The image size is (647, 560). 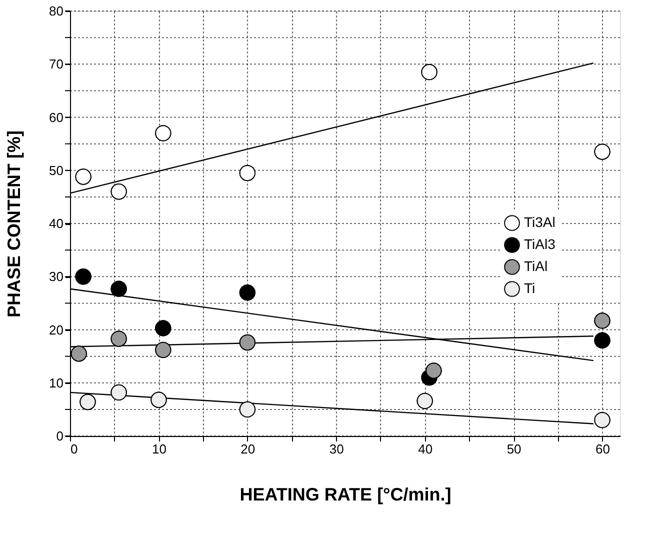 What do you see at coordinates (56, 223) in the screenshot?
I see `y-tick-label: 40` at bounding box center [56, 223].